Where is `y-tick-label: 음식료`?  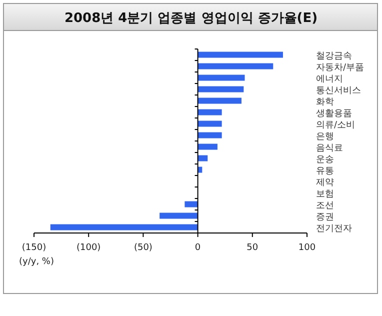
y-tick-label: 음식료 is located at coordinates (329, 148).